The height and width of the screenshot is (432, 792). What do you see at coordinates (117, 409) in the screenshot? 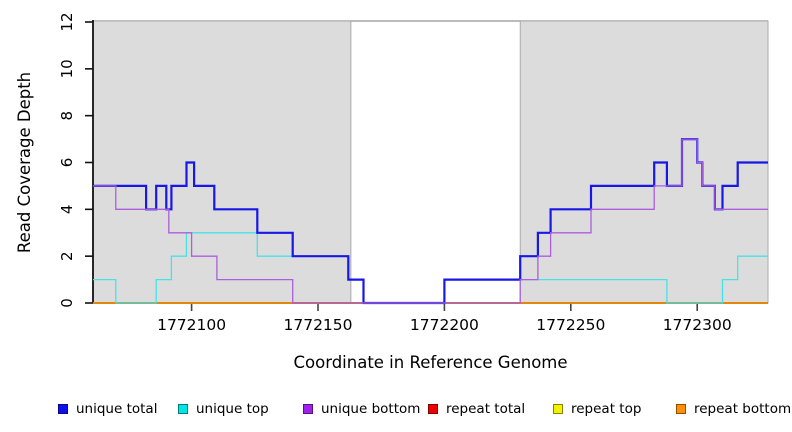
I see `legend-label: unique total` at bounding box center [117, 409].